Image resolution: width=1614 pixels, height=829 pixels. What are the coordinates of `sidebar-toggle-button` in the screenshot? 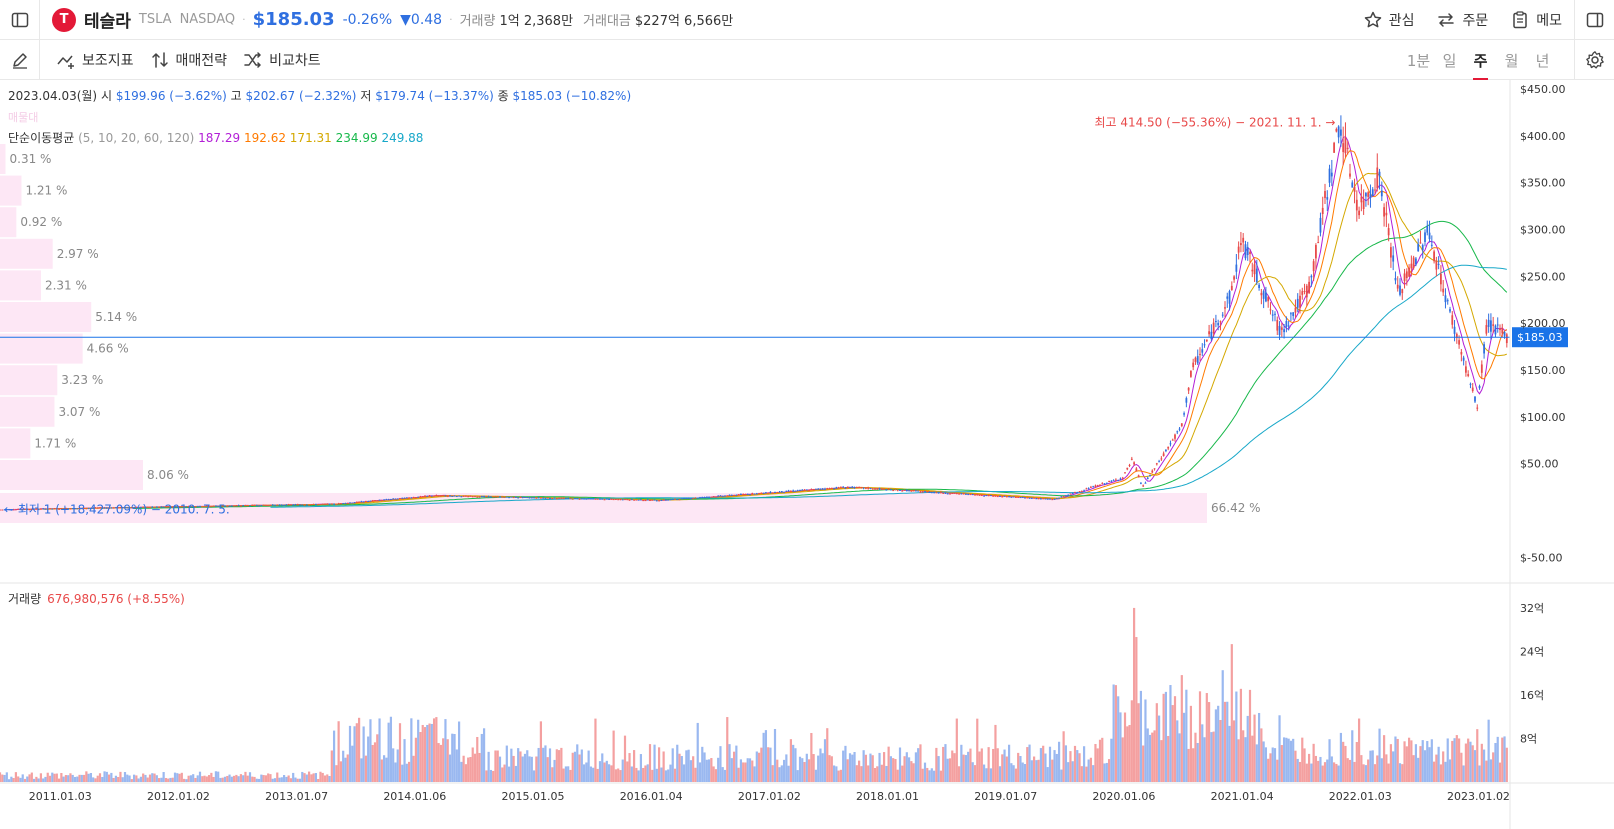 It's located at (20, 20).